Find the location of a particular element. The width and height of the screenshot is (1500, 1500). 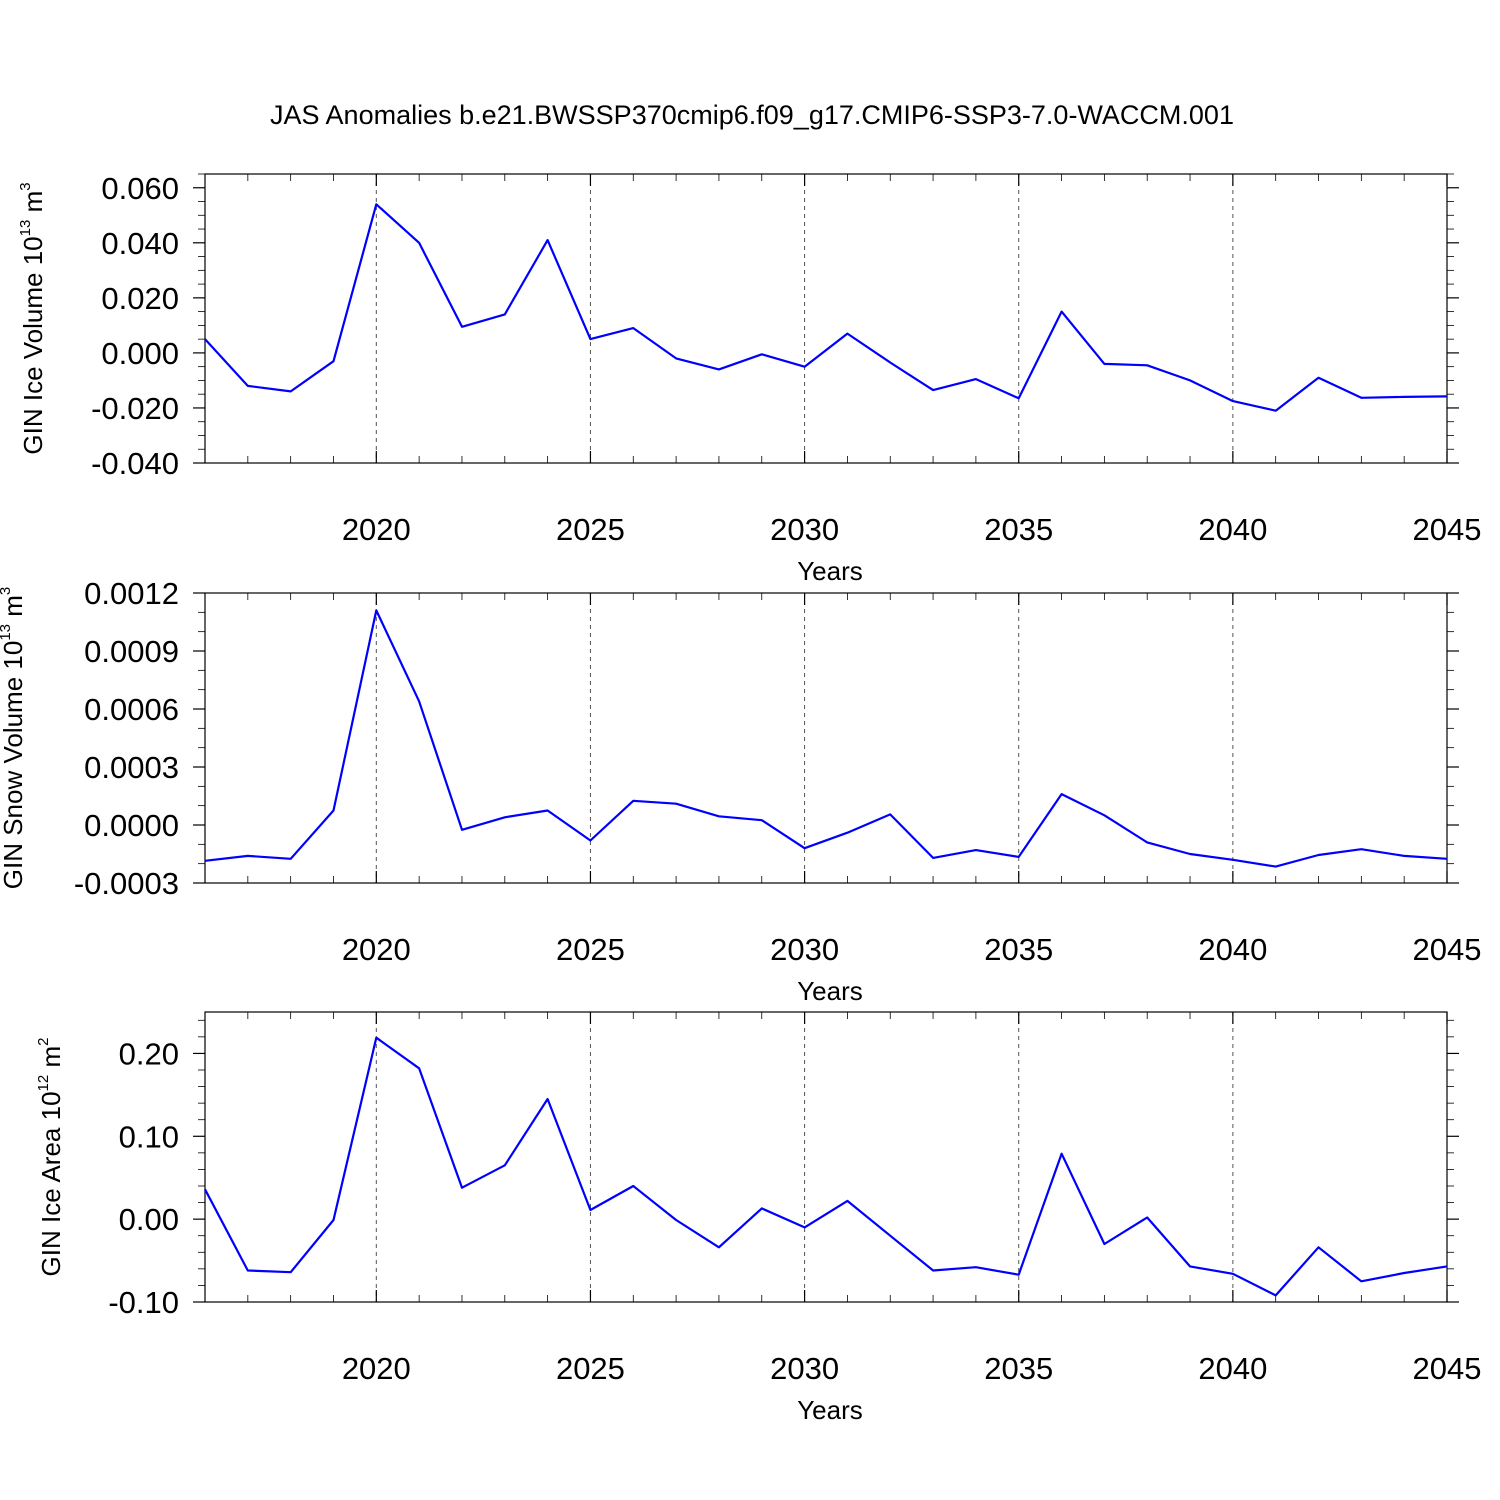

ice-area-x-tick-label: 2020 is located at coordinates (376, 1368).